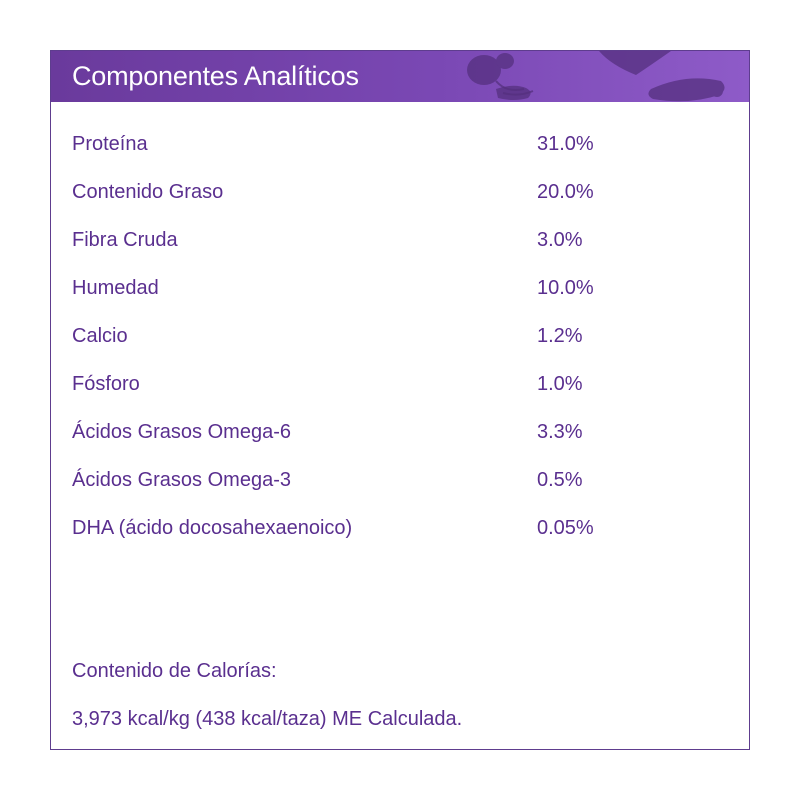 The width and height of the screenshot is (800, 800). I want to click on analysis-row-fat: Contenido Graso 20.0%, so click(402, 203).